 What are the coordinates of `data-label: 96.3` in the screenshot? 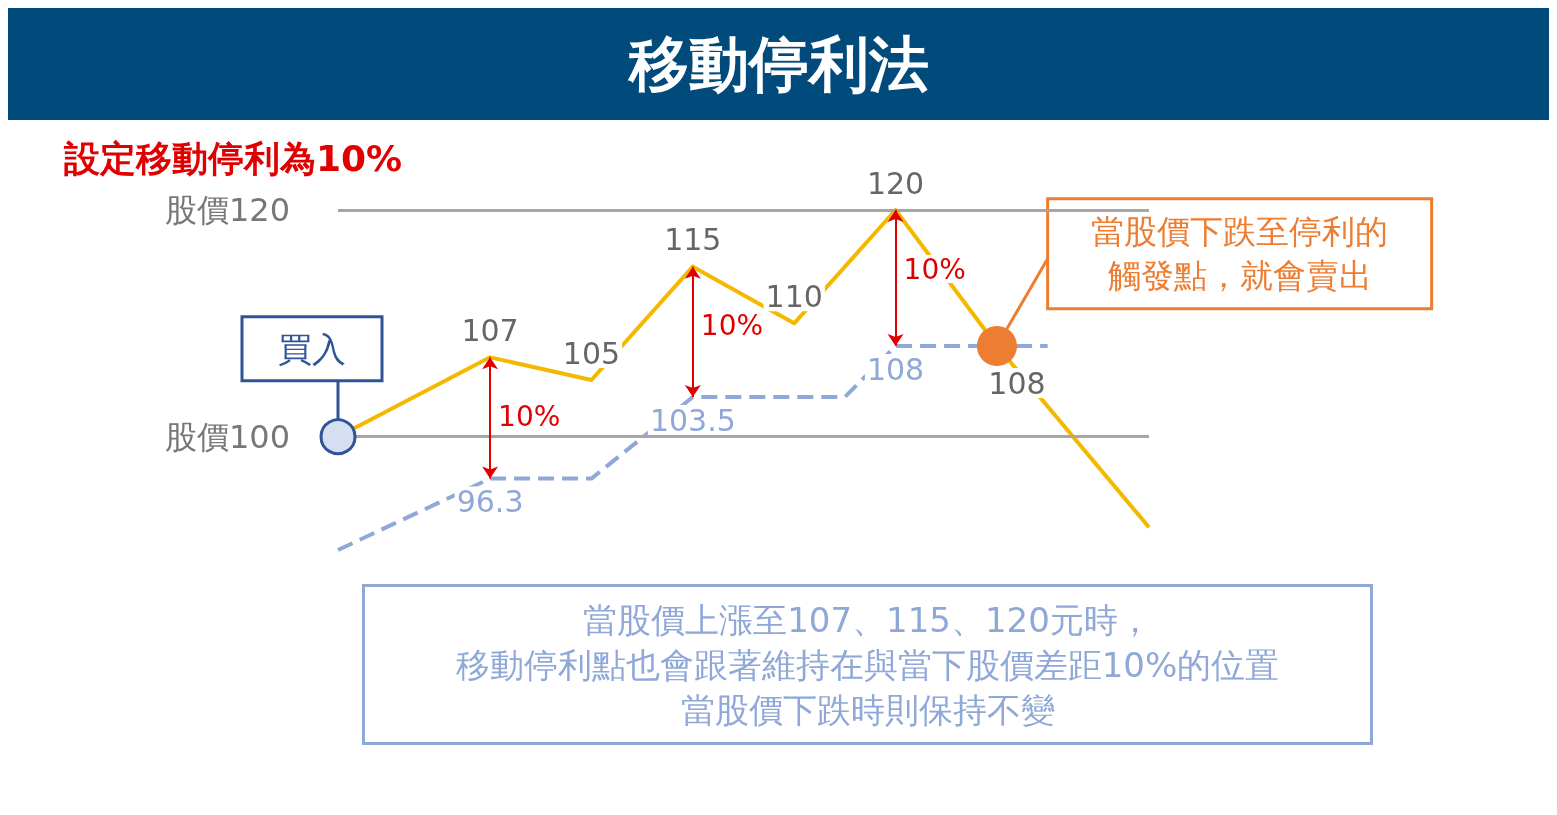 It's located at (490, 502).